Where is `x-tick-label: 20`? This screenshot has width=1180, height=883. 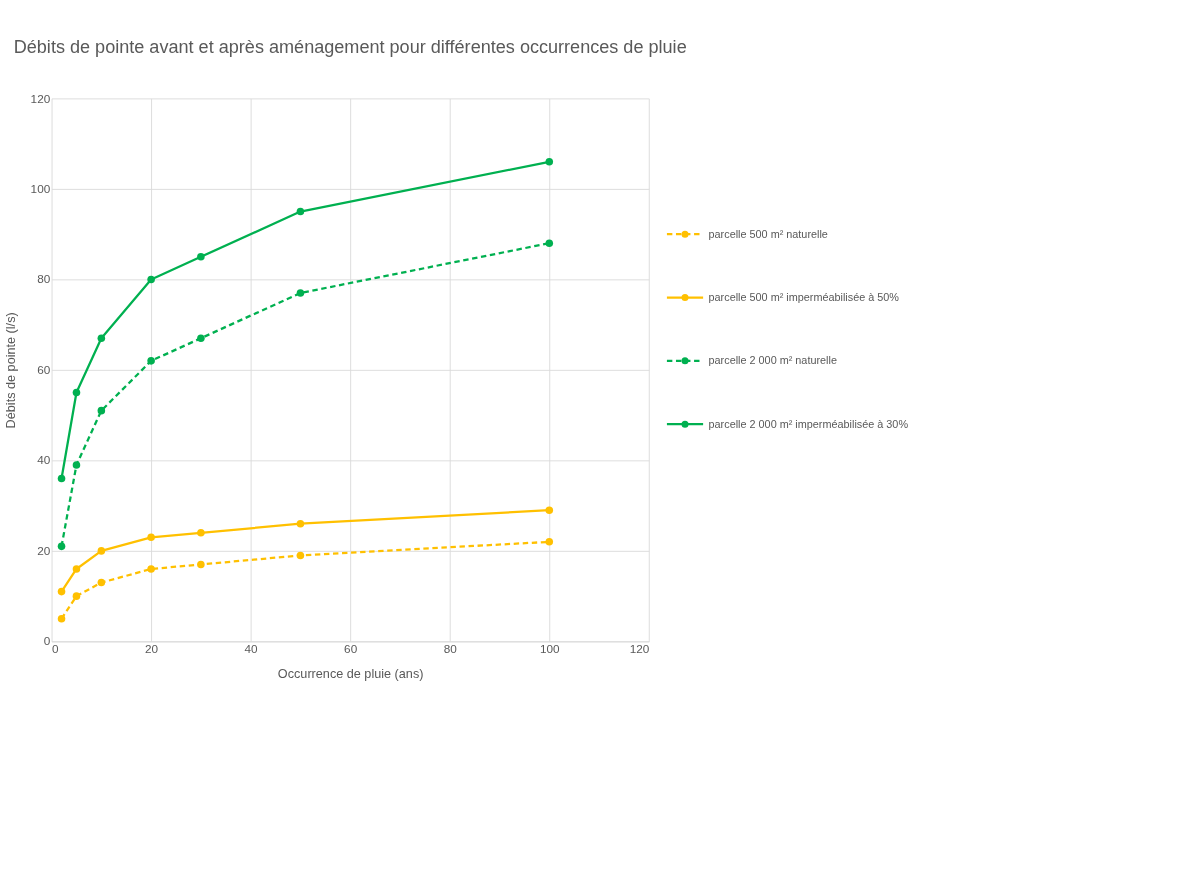
x-tick-label: 20 is located at coordinates (152, 648).